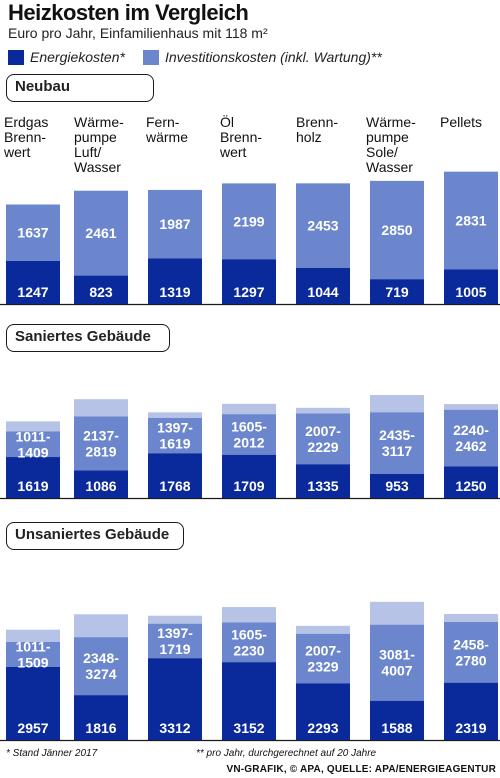 The height and width of the screenshot is (778, 500). Describe the element at coordinates (391, 122) in the screenshot. I see `category-label-line: Wärme-` at that location.